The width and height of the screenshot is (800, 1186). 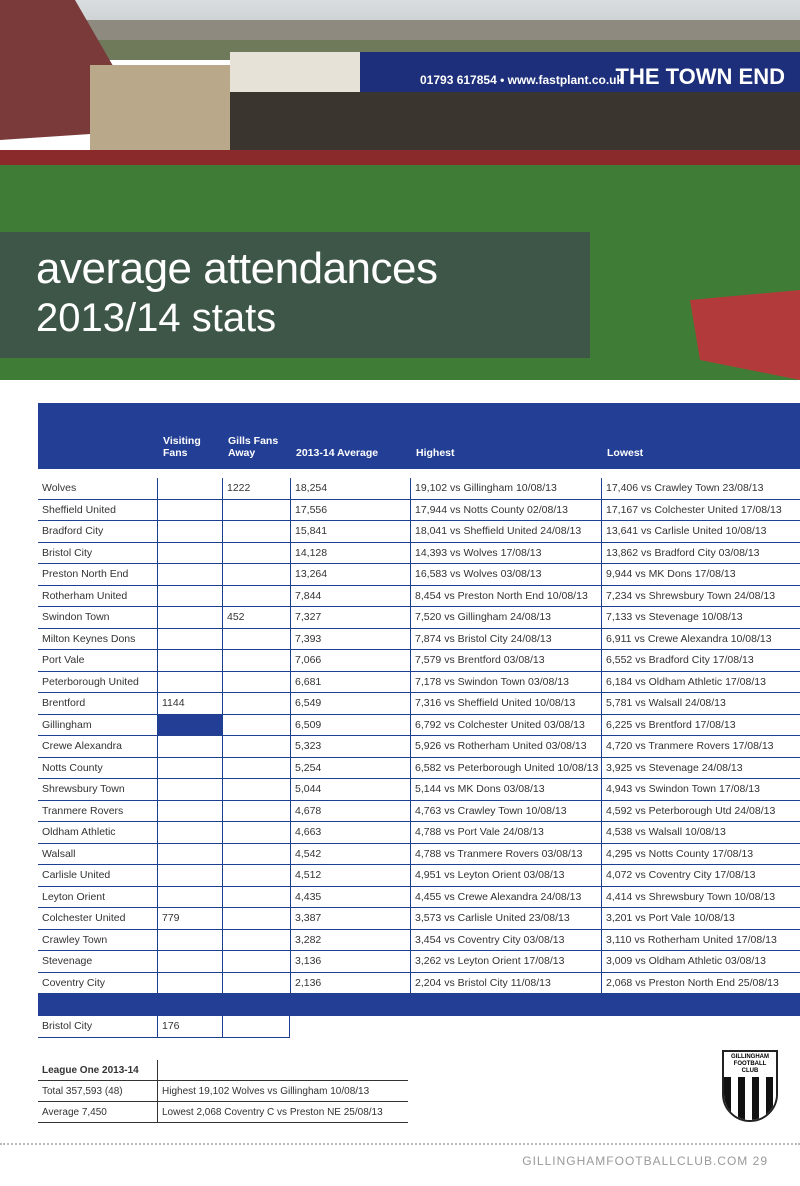 What do you see at coordinates (350, 553) in the screenshot?
I see `table-cell: 14,128` at bounding box center [350, 553].